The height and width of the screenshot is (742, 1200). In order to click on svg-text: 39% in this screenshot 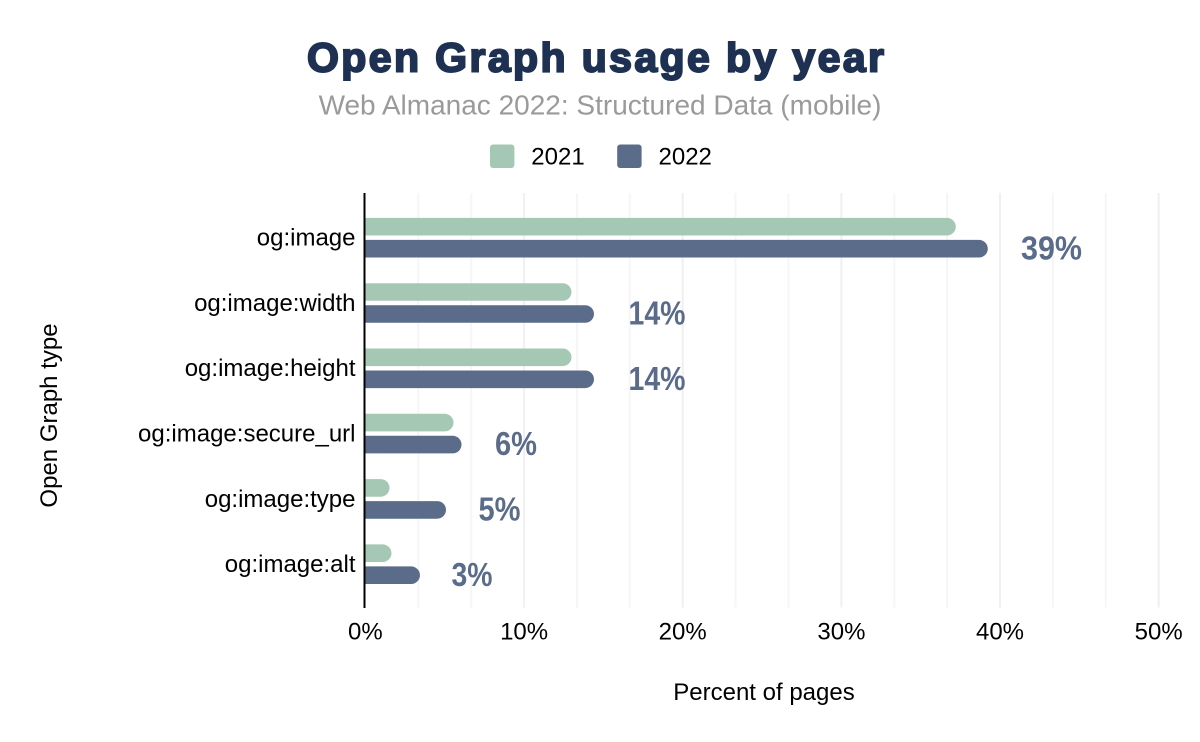, I will do `click(1051, 248)`.